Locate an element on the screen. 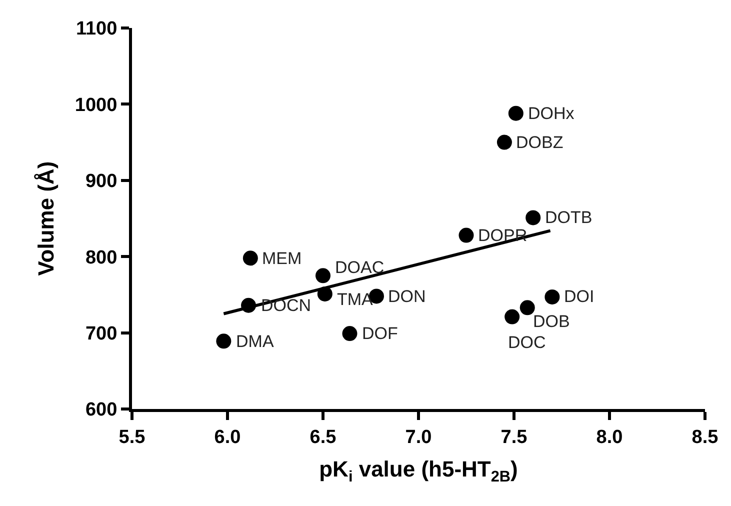  annotation: DOB is located at coordinates (551, 321).